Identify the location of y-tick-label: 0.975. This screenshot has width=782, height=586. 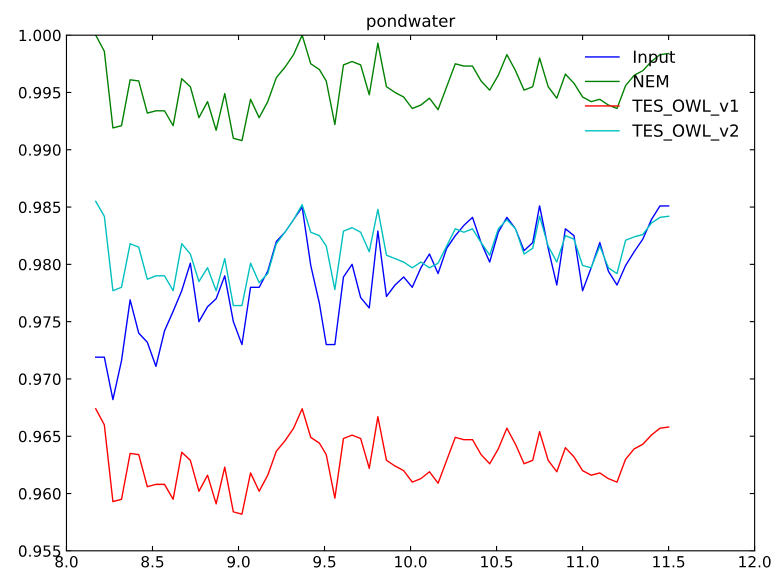
(39, 322).